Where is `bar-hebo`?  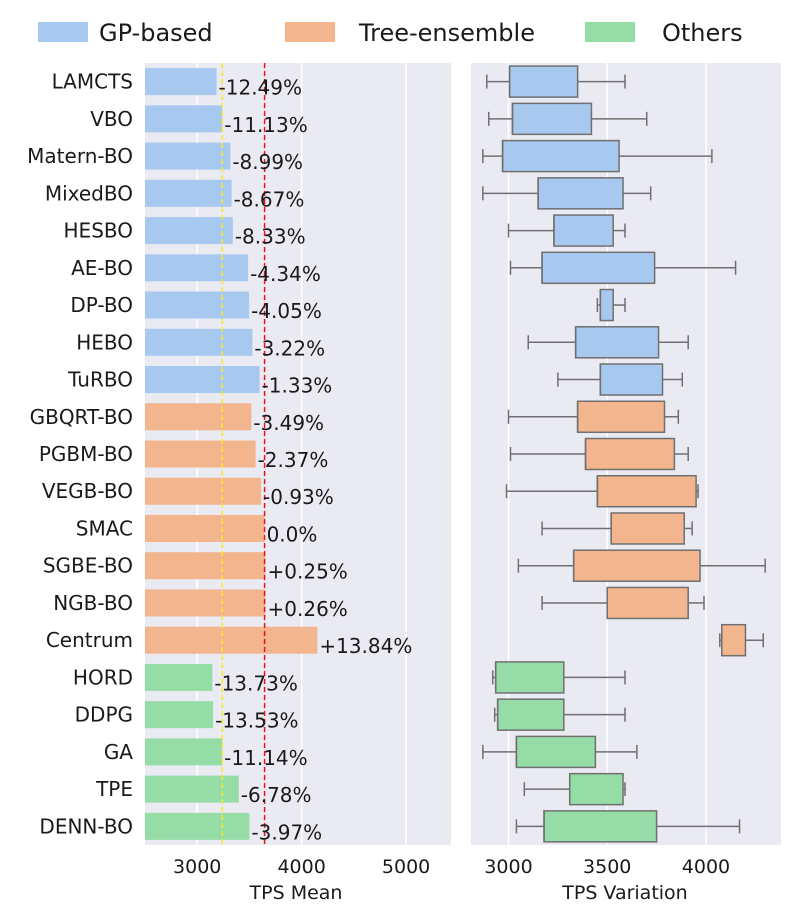
bar-hebo is located at coordinates (199, 342).